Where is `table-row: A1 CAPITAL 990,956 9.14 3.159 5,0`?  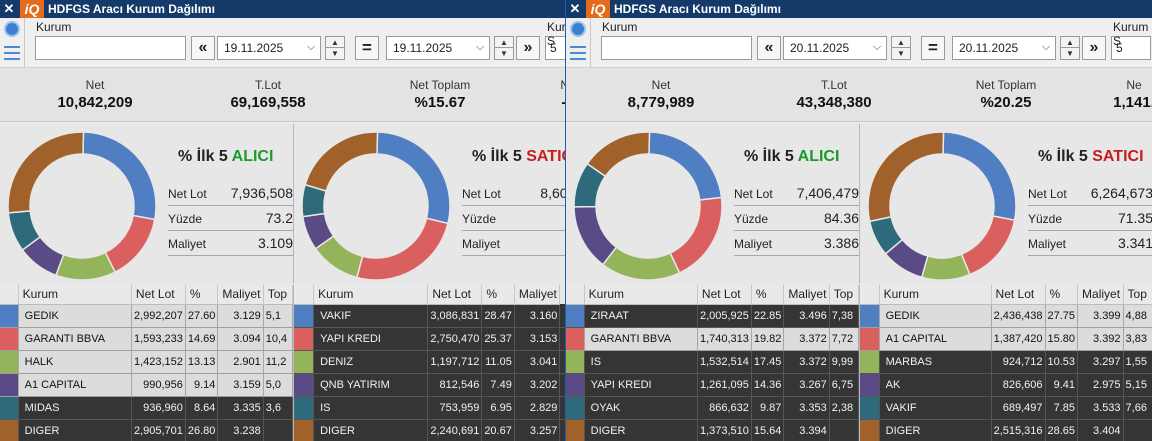
table-row: A1 CAPITAL 990,956 9.14 3.159 5,0 is located at coordinates (147, 385).